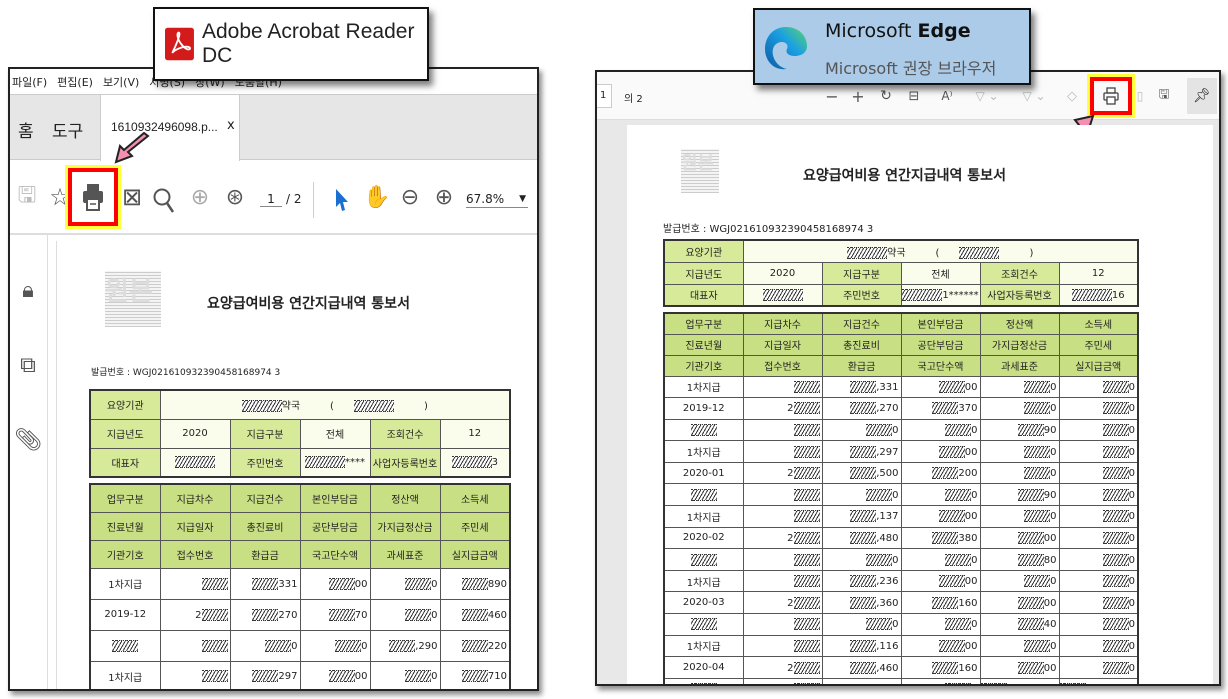 The width and height of the screenshot is (1228, 699). Describe the element at coordinates (887, 387) in the screenshot. I see `cell-text: ,331` at that location.